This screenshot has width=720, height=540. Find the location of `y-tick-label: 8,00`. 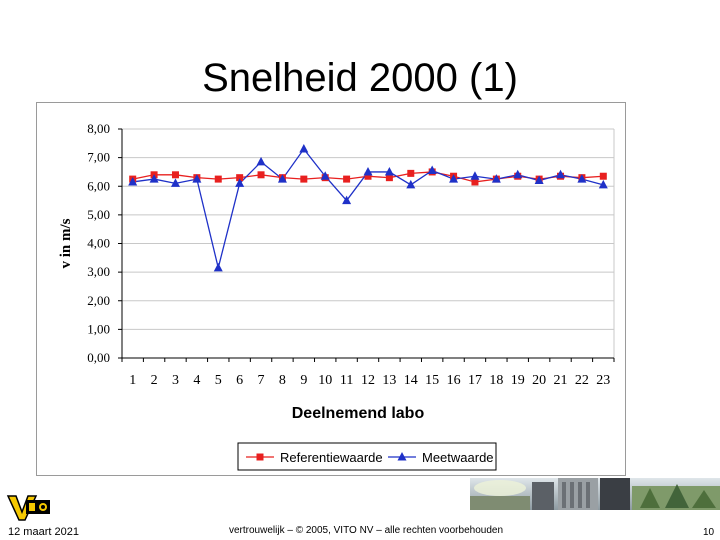

y-tick-label: 8,00 is located at coordinates (98, 128).